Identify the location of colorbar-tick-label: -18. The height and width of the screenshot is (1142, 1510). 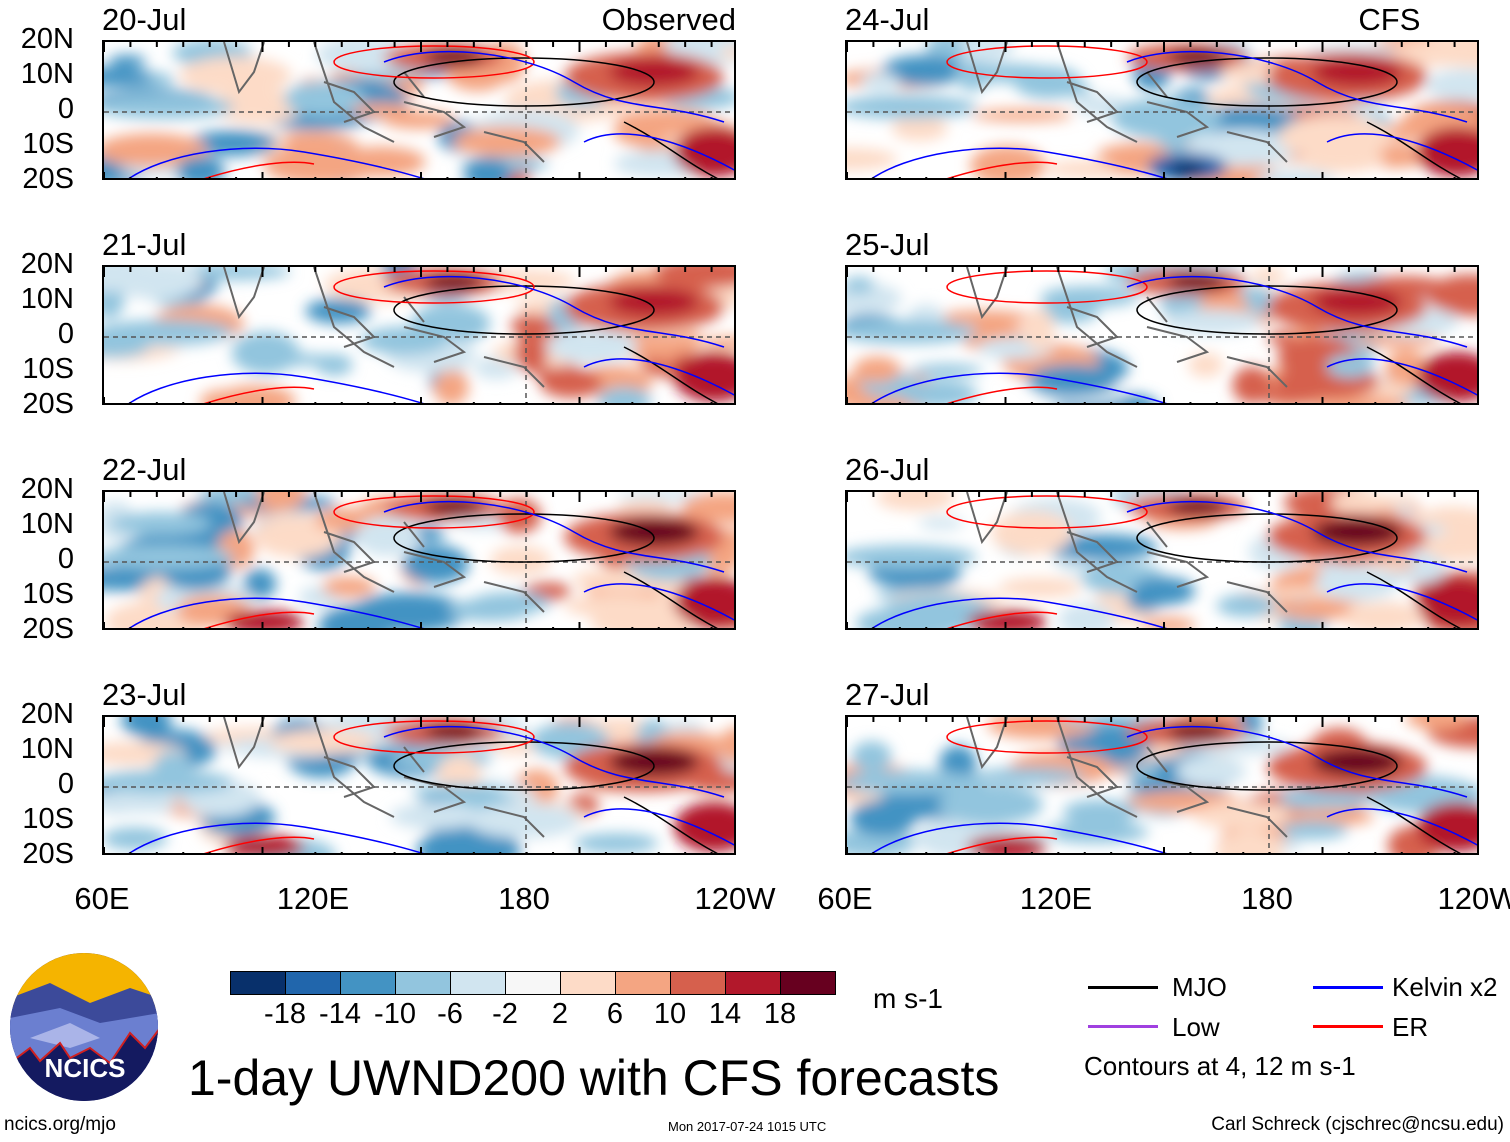
(285, 1014).